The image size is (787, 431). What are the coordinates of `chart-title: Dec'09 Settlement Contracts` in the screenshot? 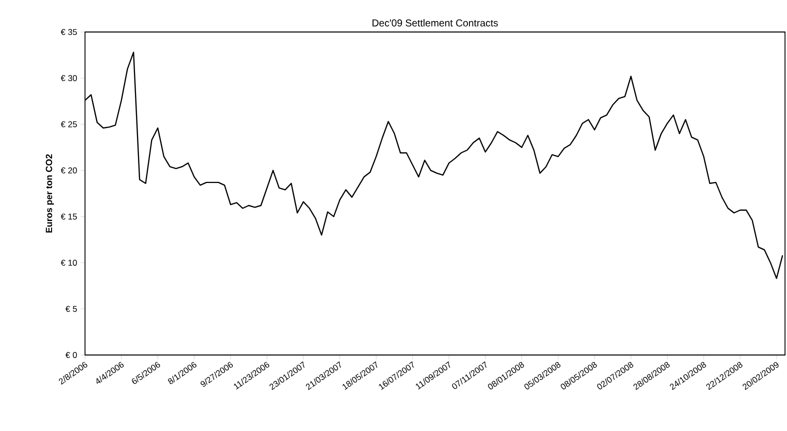 It's located at (435, 22).